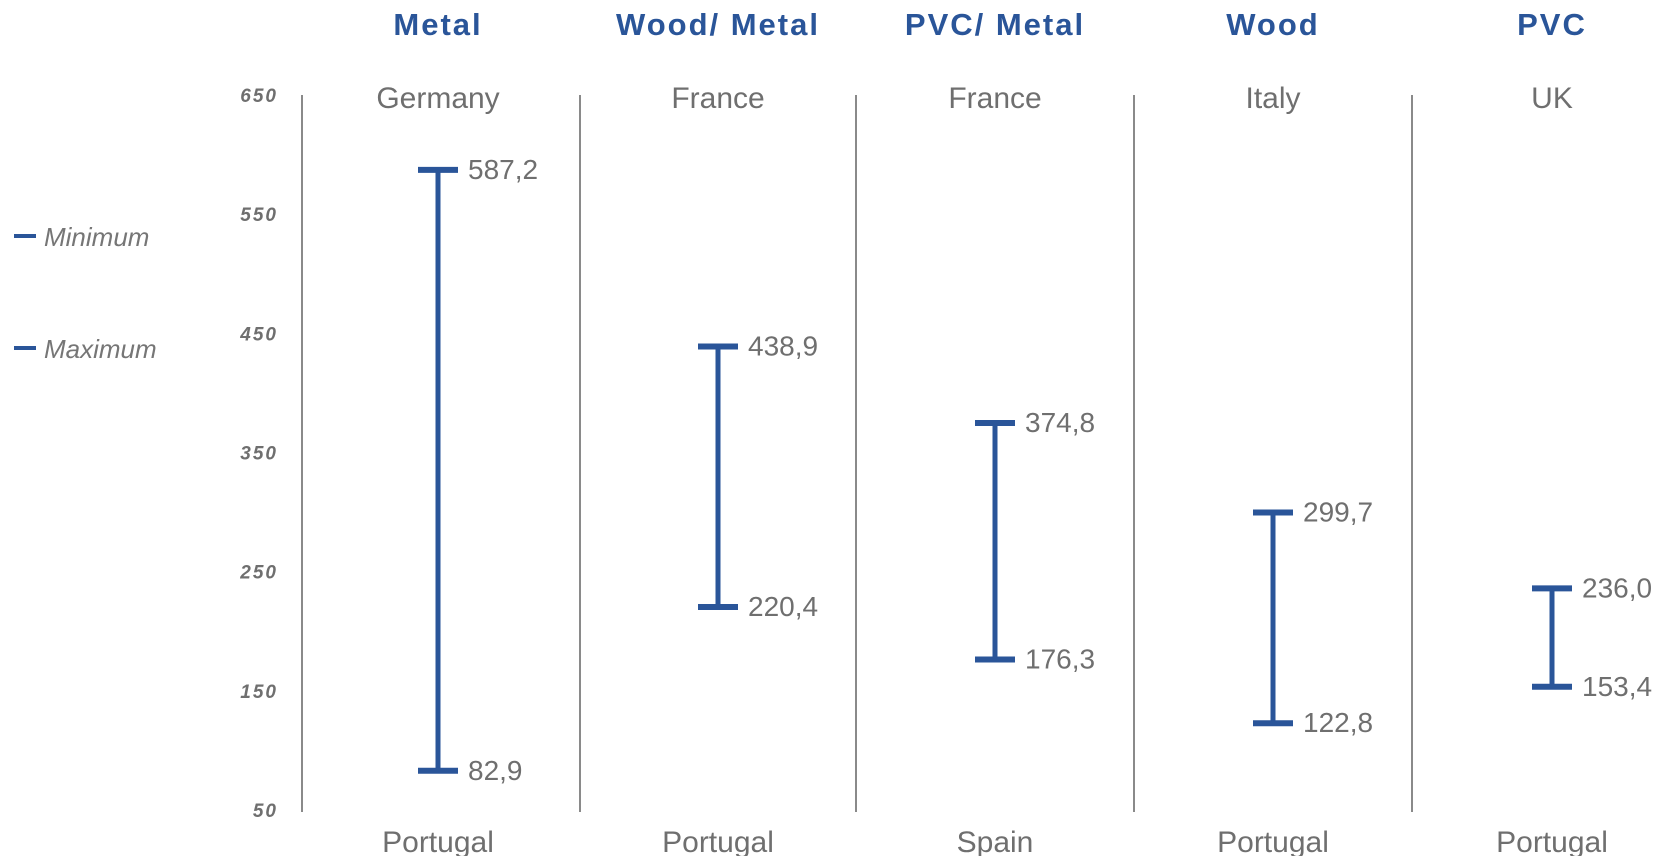 The height and width of the screenshot is (856, 1668). Describe the element at coordinates (97, 237) in the screenshot. I see `legend-label-minimum: Minimum` at that location.